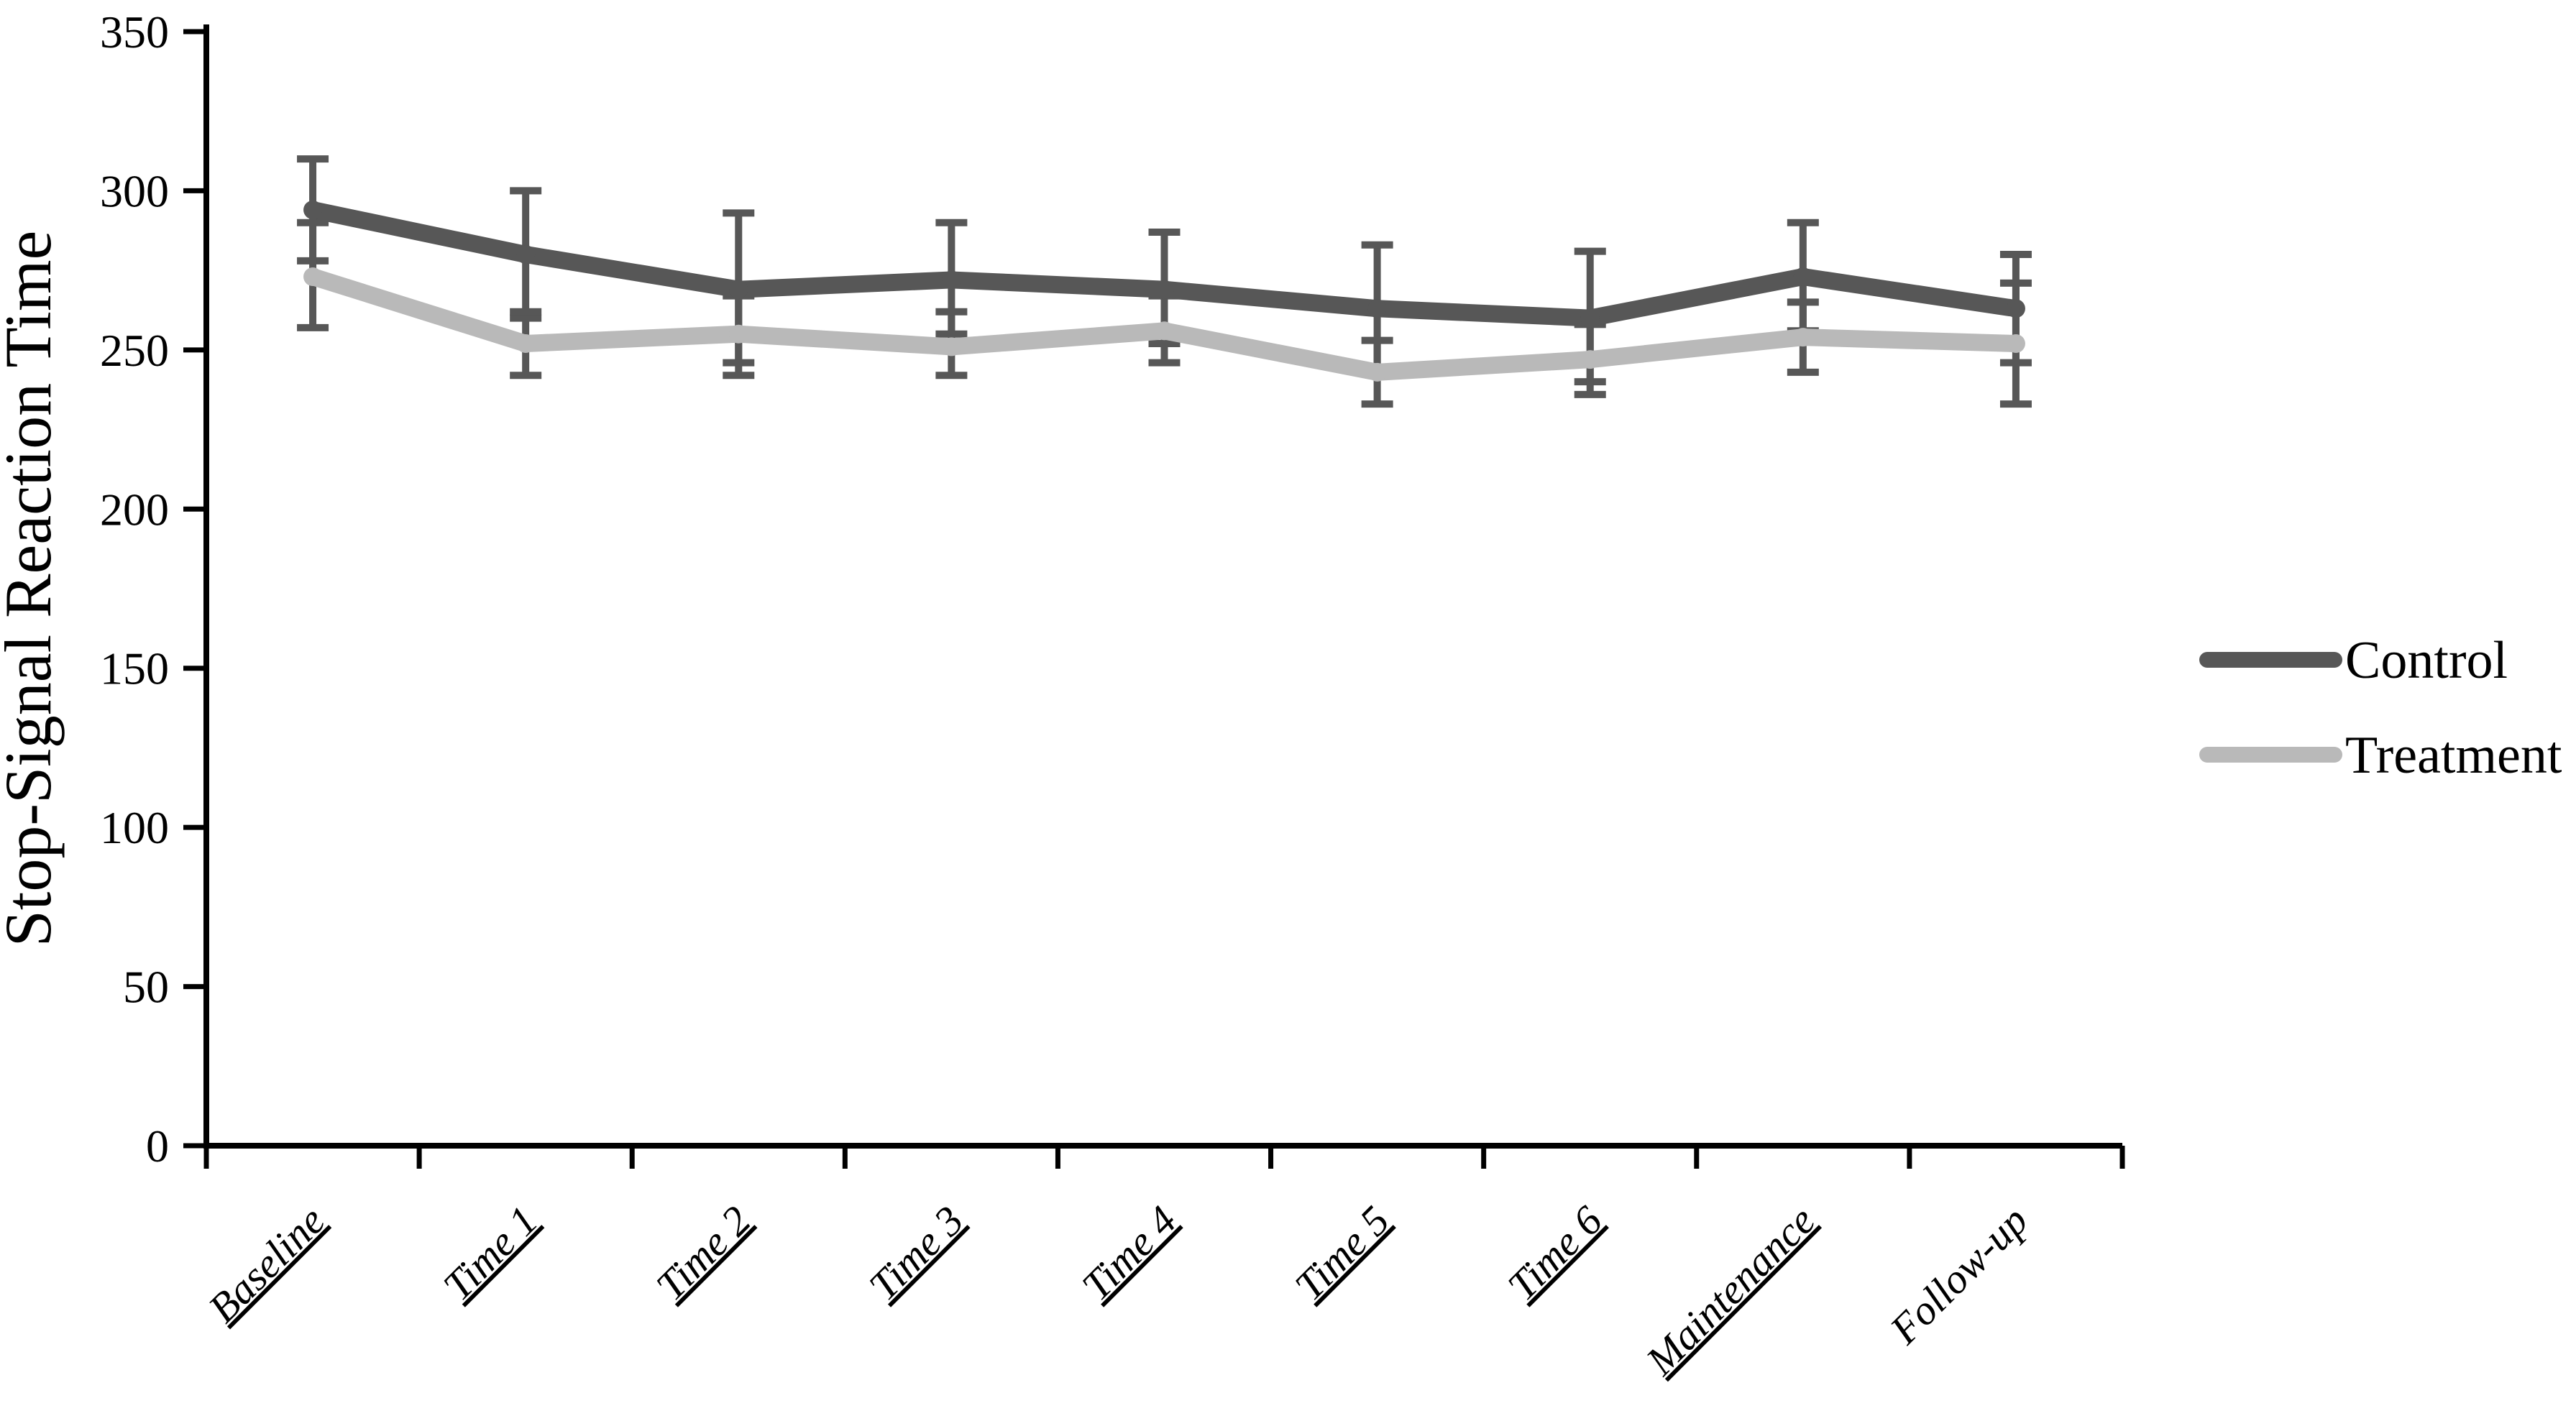  I want to click on y-tick-label: 100, so click(134, 827).